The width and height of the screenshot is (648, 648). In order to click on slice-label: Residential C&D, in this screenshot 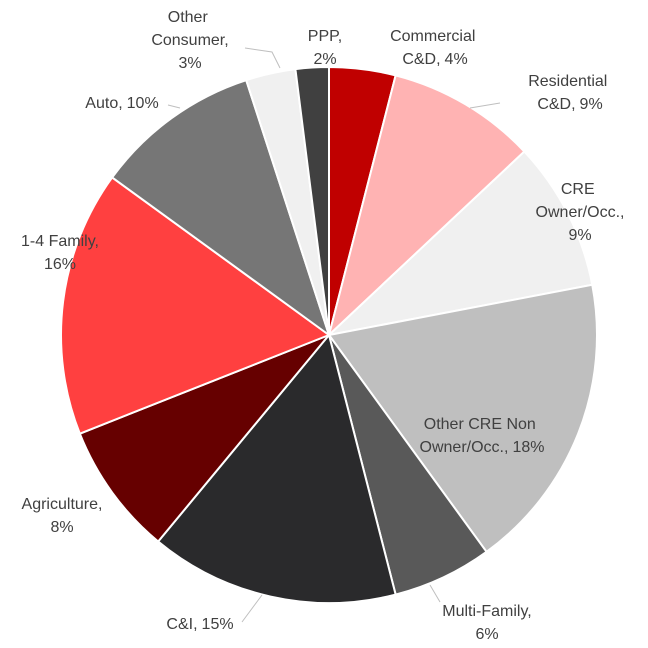, I will do `click(570, 93)`.